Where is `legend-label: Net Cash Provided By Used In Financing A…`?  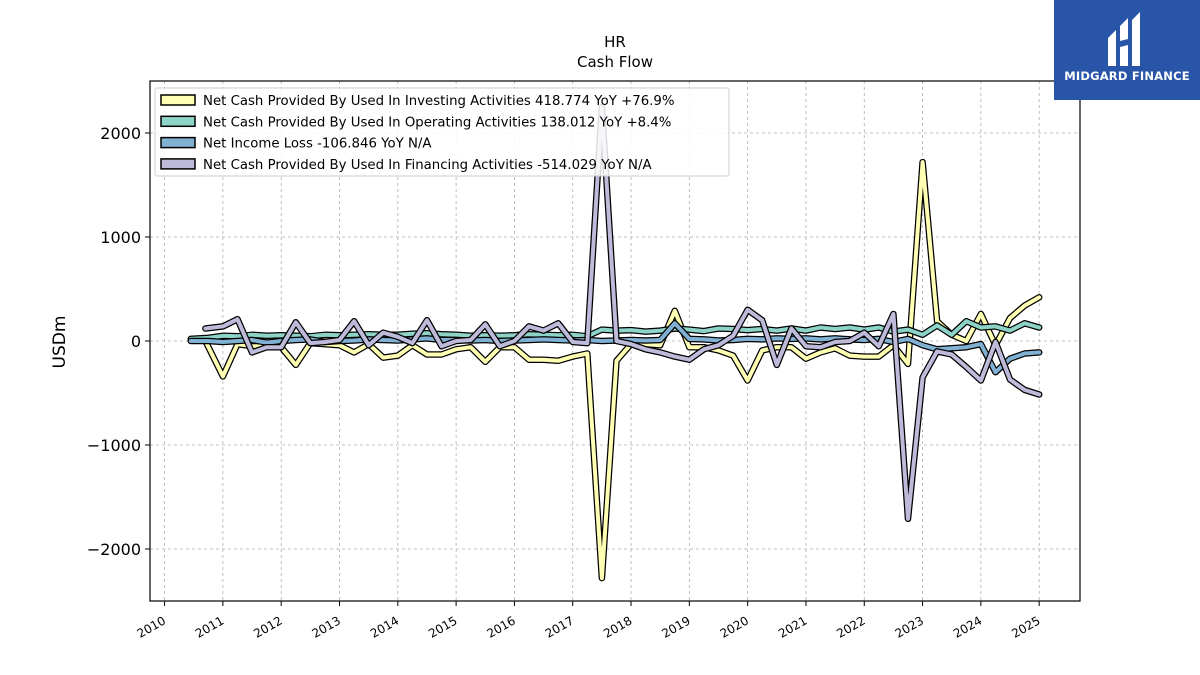
legend-label: Net Cash Provided By Used In Financing A… is located at coordinates (427, 165).